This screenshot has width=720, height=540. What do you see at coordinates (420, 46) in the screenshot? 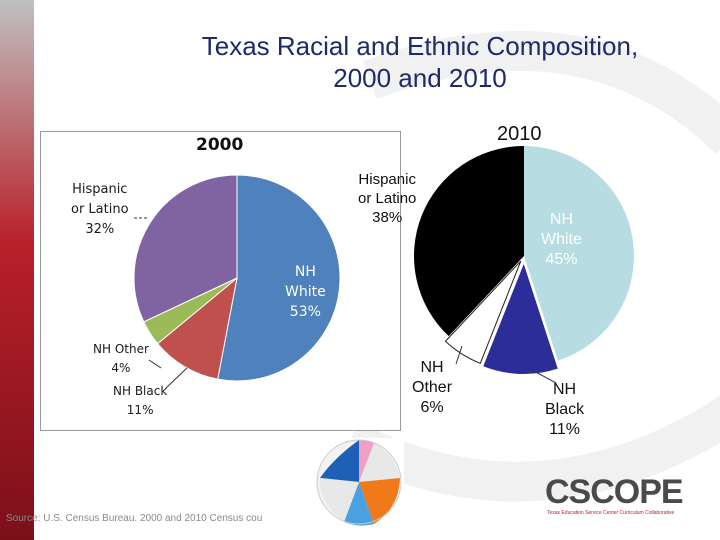
I see `title-line-1: Texas Racial and Ethnic Composition,` at bounding box center [420, 46].